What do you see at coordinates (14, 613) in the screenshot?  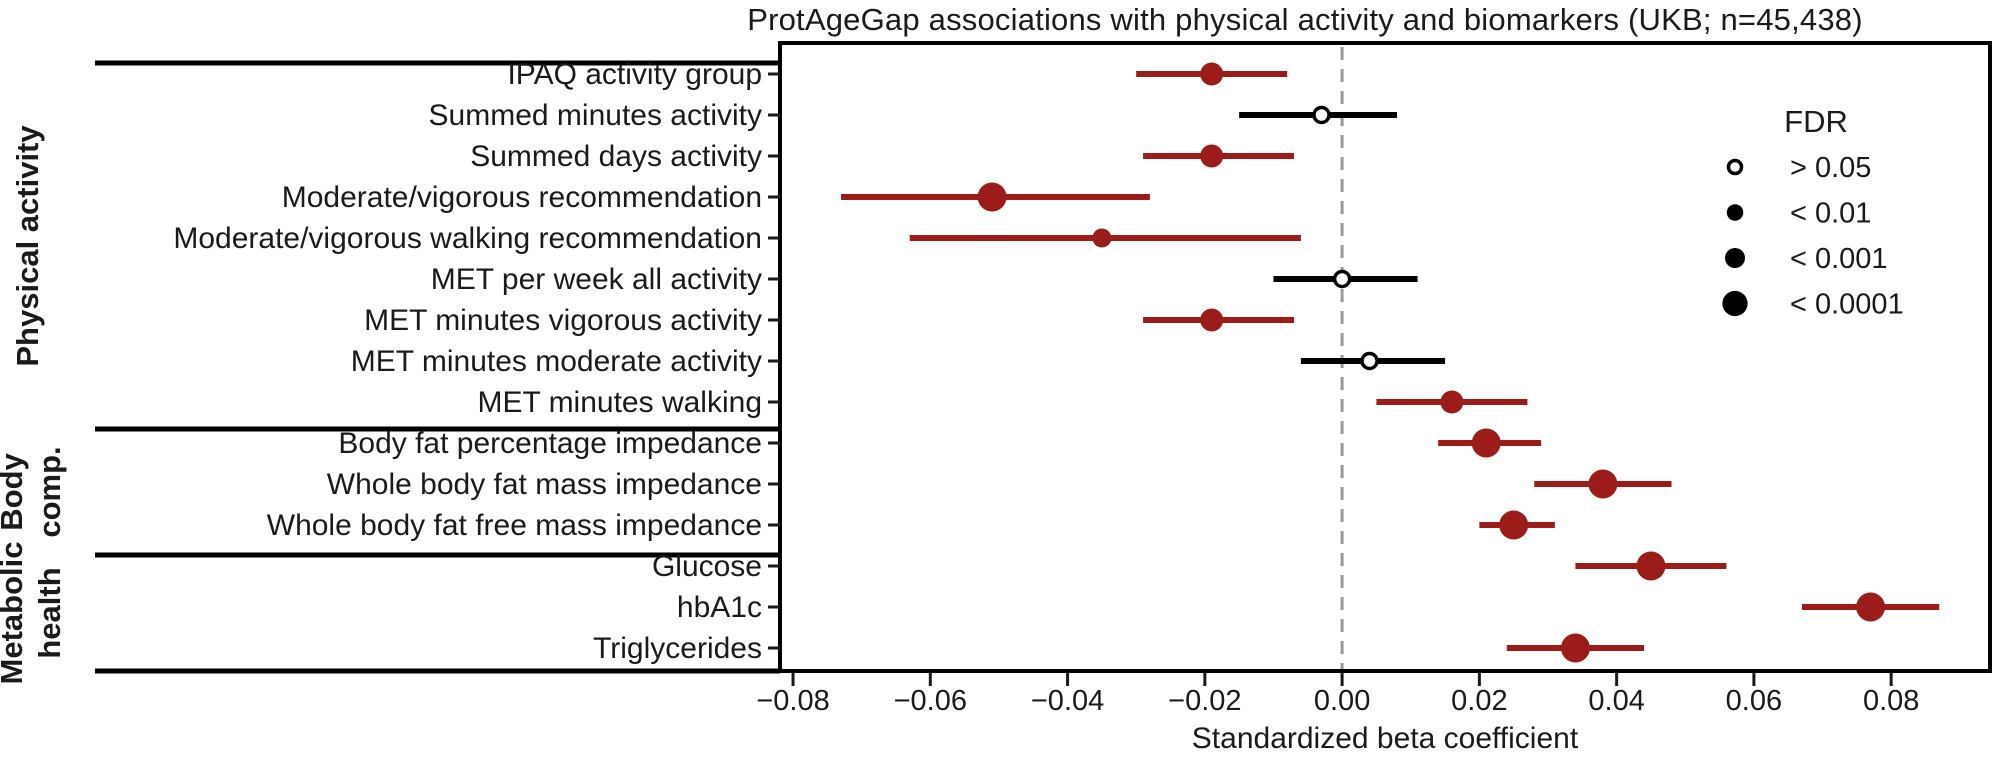 I see `section-category-label: Metabolic` at bounding box center [14, 613].